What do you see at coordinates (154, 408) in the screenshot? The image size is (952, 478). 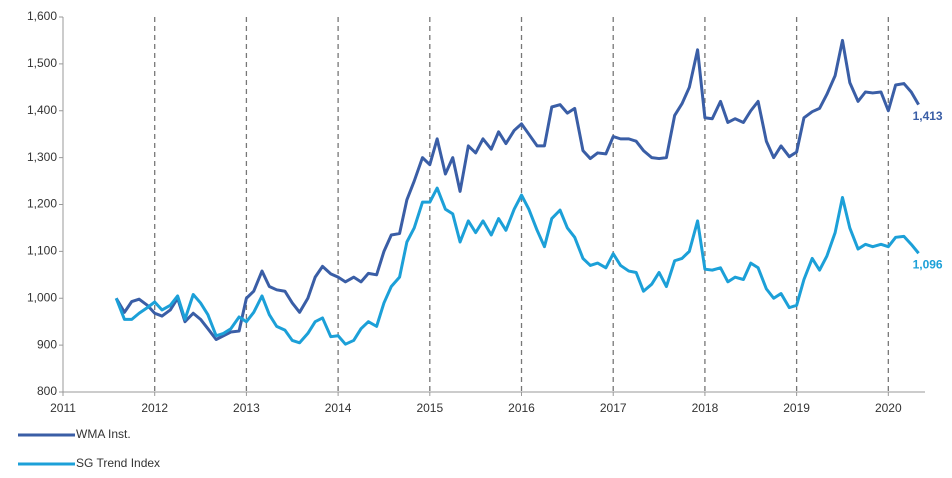 I see `x-tick-label: 2012` at bounding box center [154, 408].